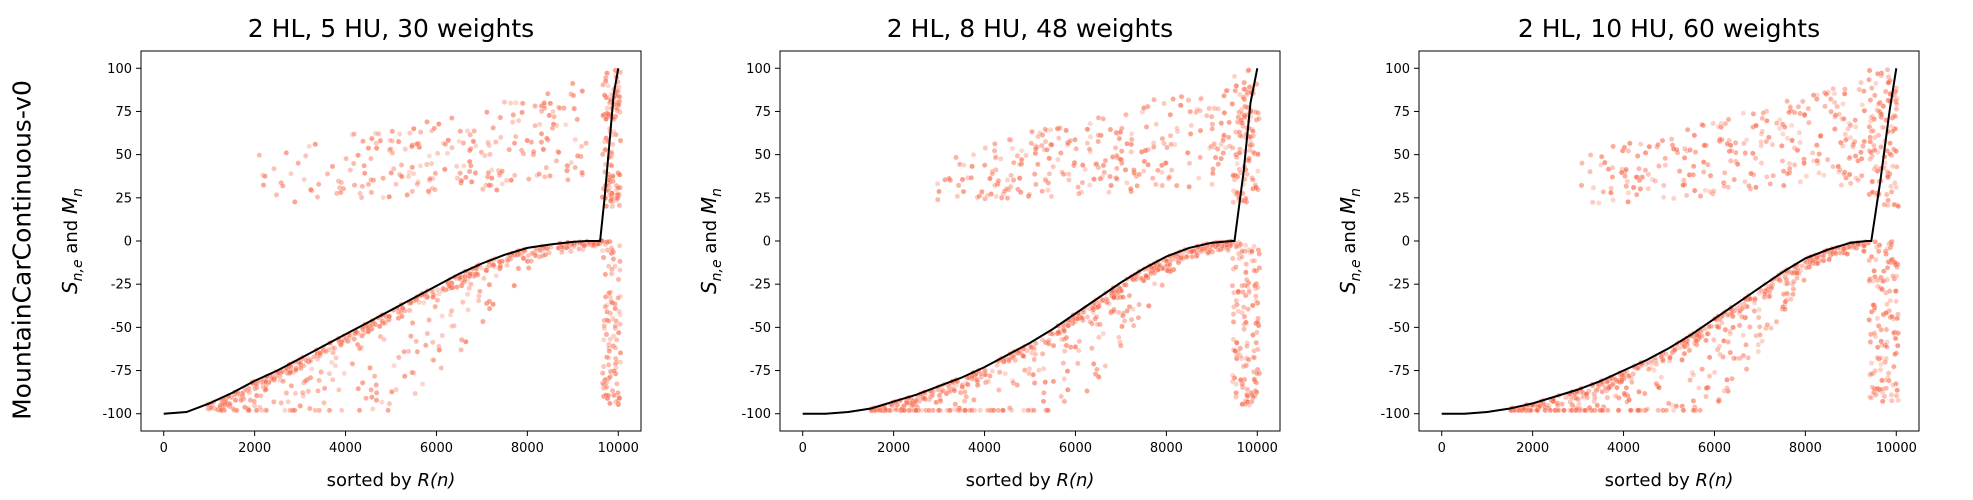  I want to click on y-tick-label: 0, so click(767, 242).